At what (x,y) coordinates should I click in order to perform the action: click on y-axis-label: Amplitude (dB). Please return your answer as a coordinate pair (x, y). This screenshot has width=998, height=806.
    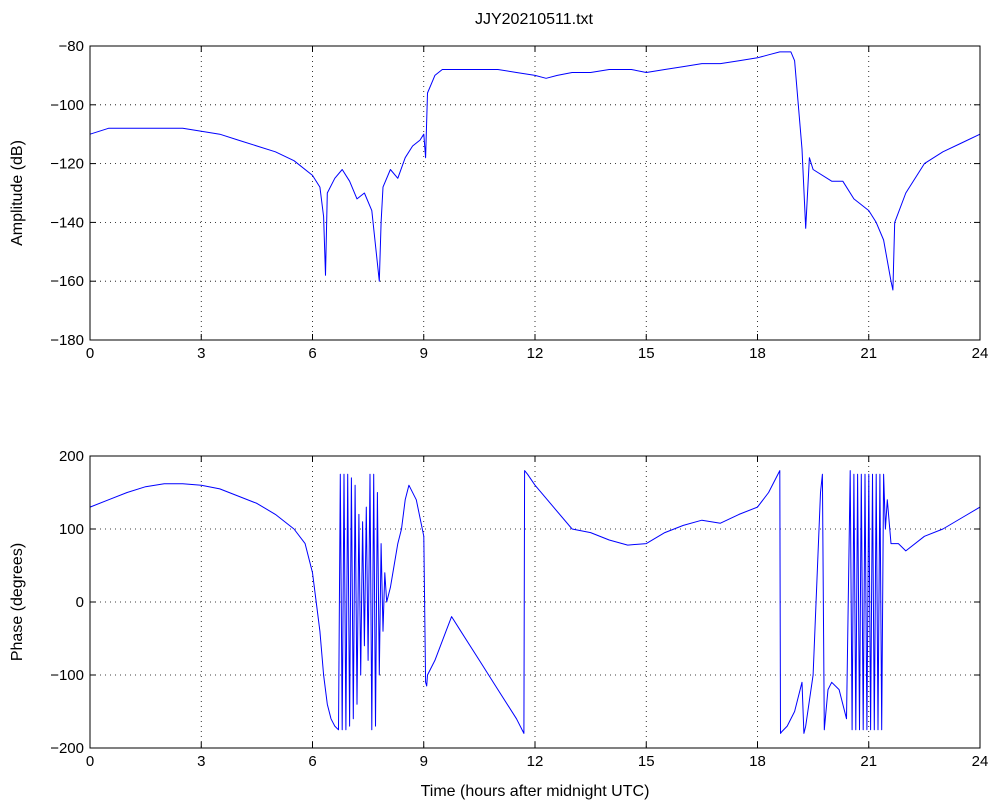
    Looking at the image, I should click on (17, 193).